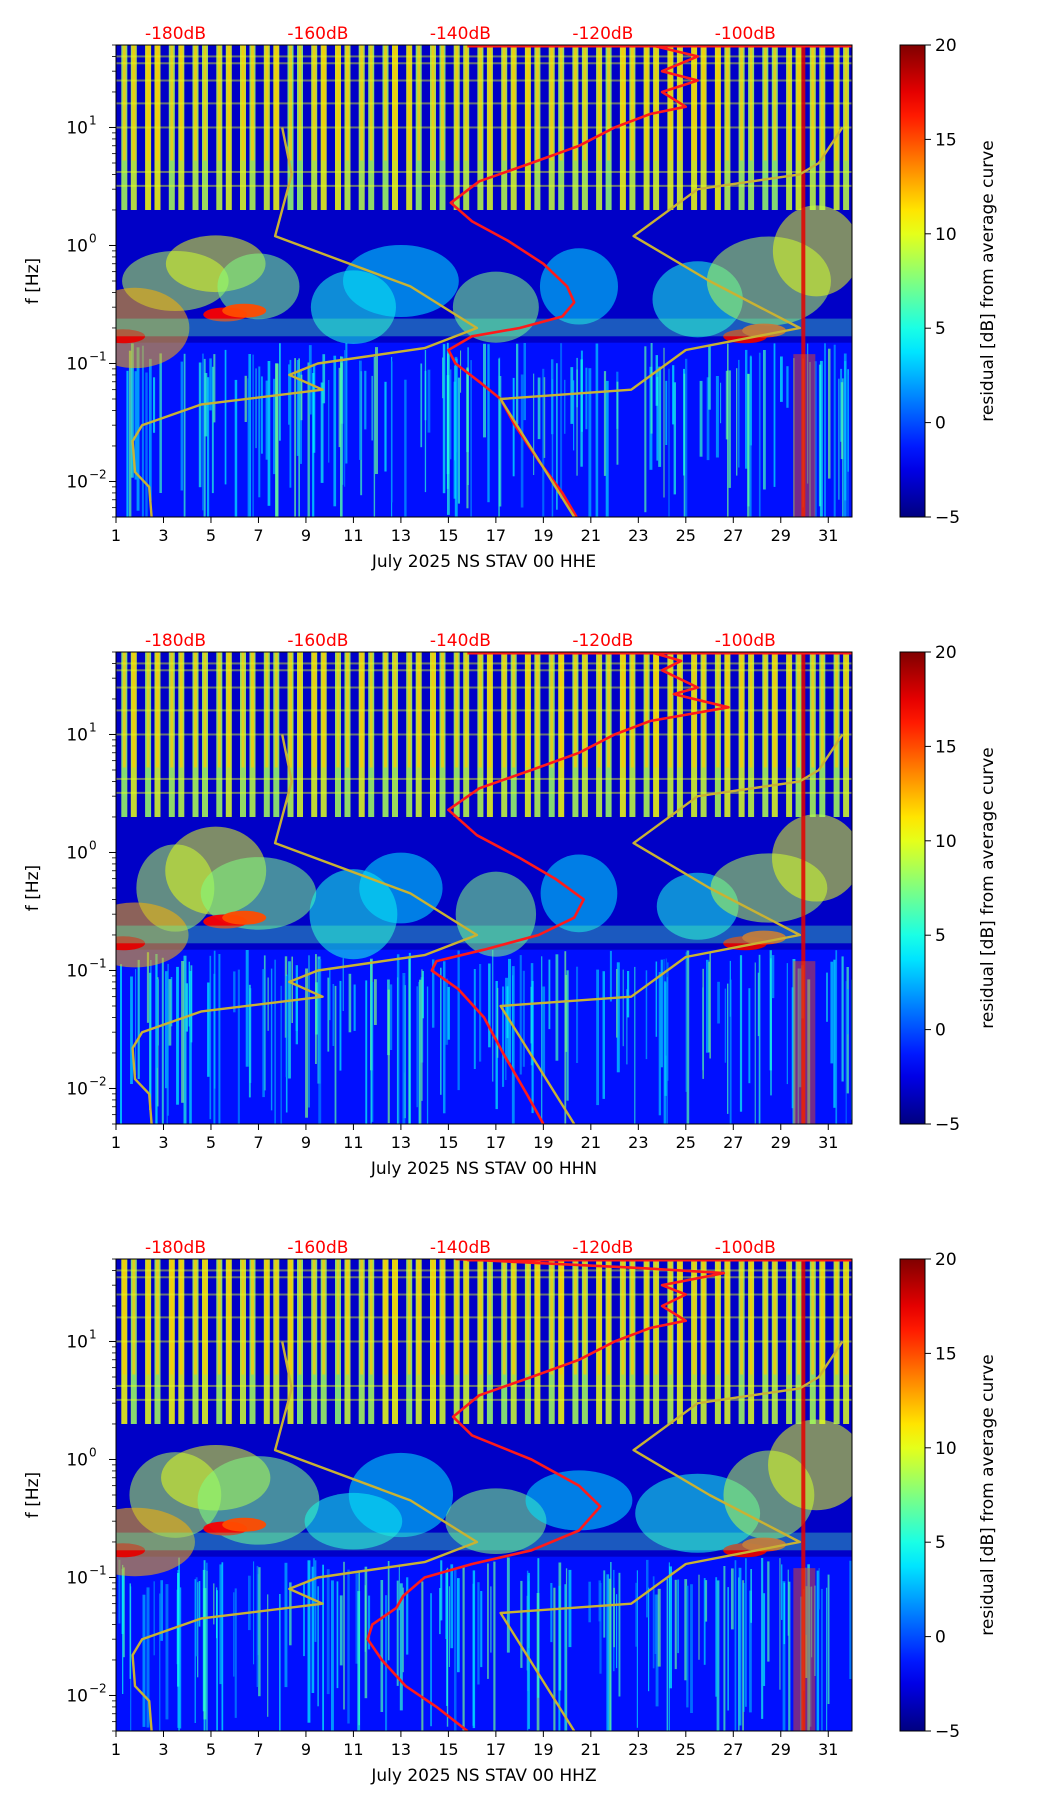 This screenshot has height=1810, width=1052. Describe the element at coordinates (580, 888) in the screenshot. I see `median-psd-line` at that location.